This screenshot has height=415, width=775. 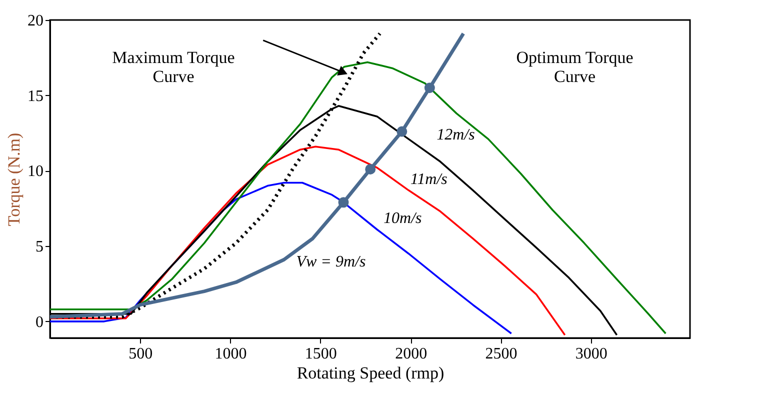 What do you see at coordinates (36, 21) in the screenshot?
I see `y-tick-label: 20` at bounding box center [36, 21].